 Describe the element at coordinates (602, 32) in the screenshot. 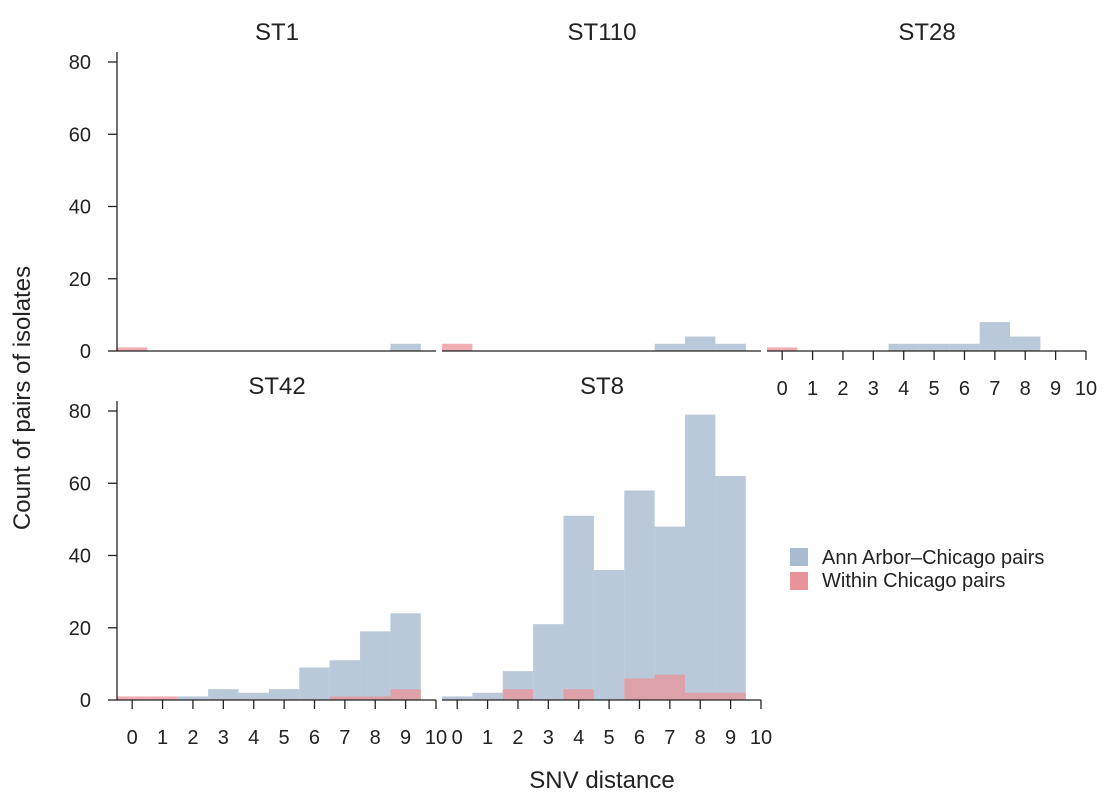

I see `panel-title: ST110` at that location.